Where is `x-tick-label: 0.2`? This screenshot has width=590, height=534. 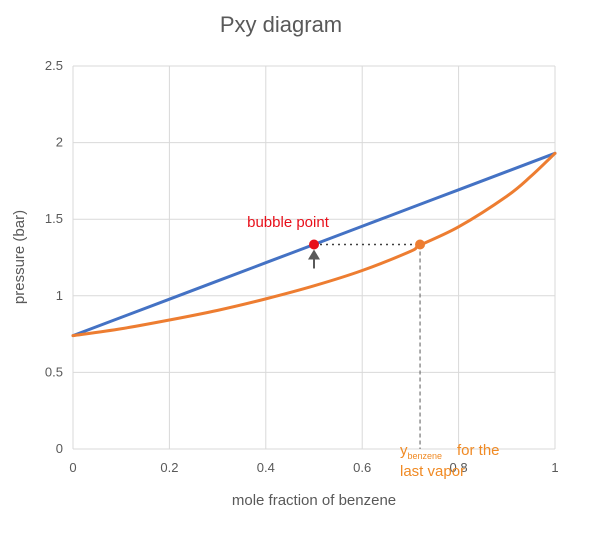 x-tick-label: 0.2 is located at coordinates (169, 467).